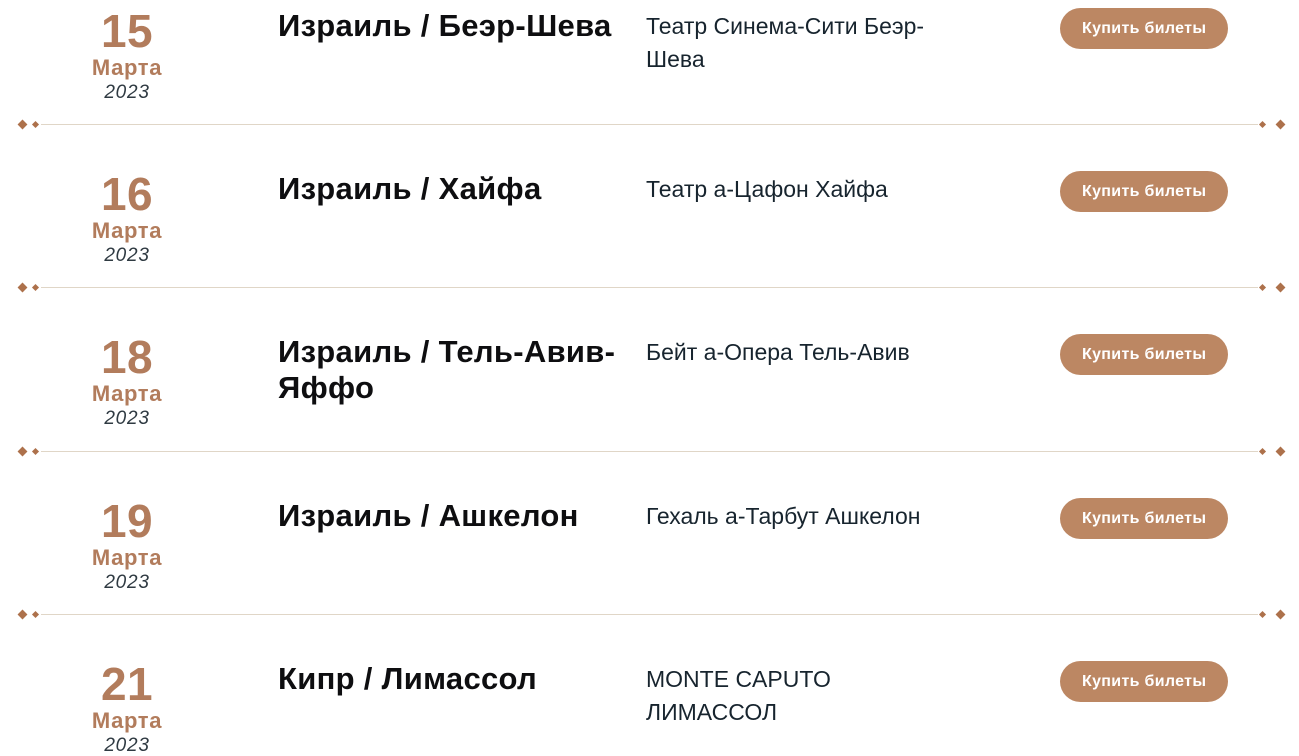 Image resolution: width=1299 pixels, height=756 pixels. I want to click on event-date: 18 Марта 2023, so click(127, 381).